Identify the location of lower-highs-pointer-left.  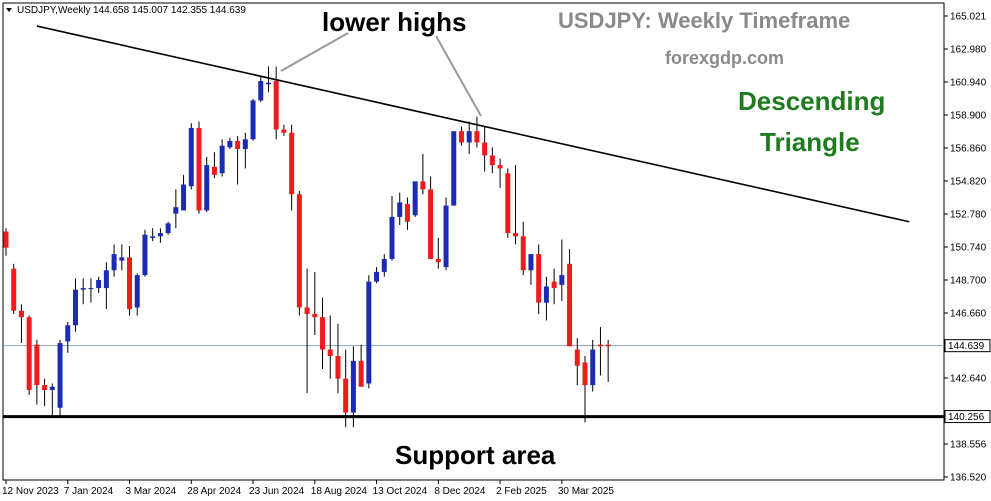
(314, 52).